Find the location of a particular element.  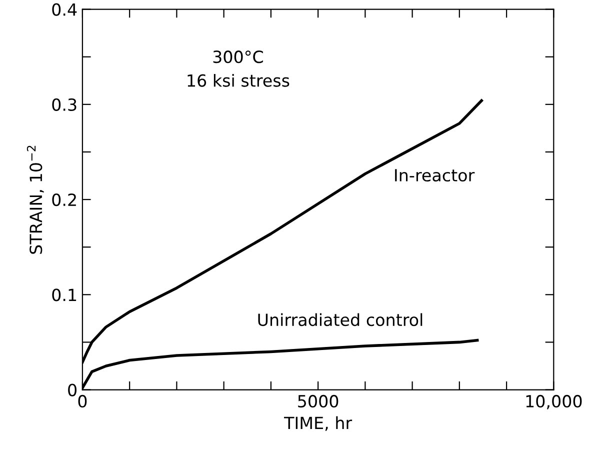

x-axis-title: TIME, hr is located at coordinates (318, 423).